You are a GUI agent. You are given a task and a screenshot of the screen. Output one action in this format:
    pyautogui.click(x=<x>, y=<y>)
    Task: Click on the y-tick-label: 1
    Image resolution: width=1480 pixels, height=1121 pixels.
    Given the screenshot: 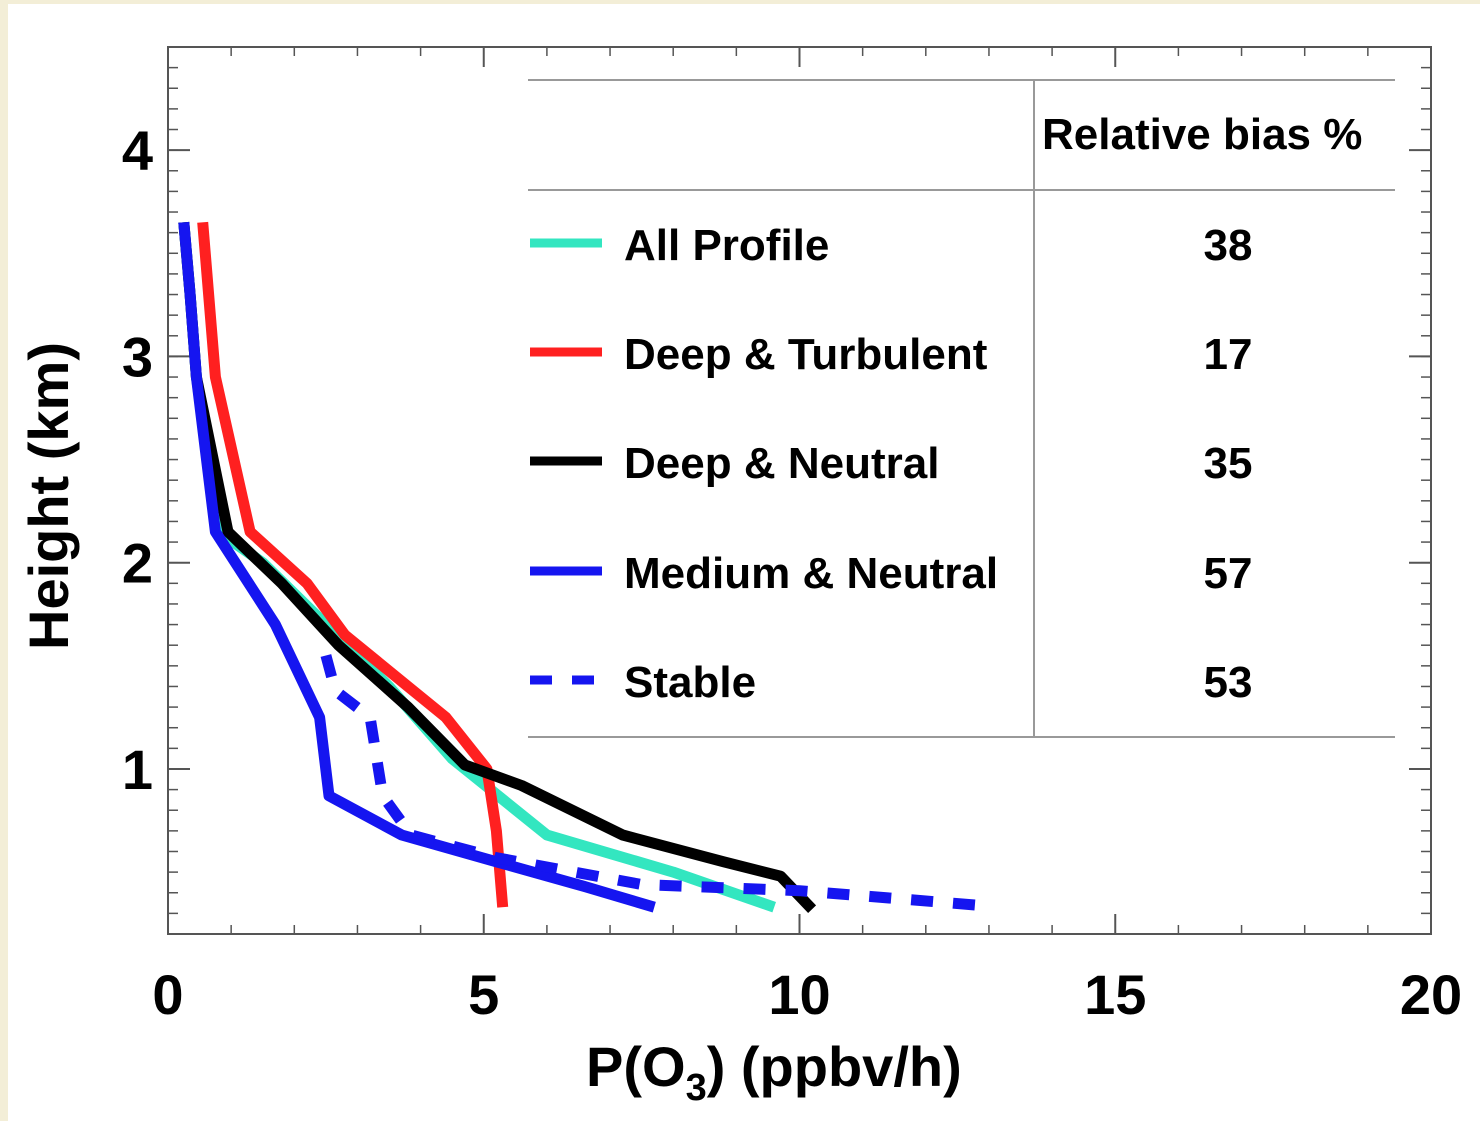 What is the action you would take?
    pyautogui.click(x=137, y=769)
    